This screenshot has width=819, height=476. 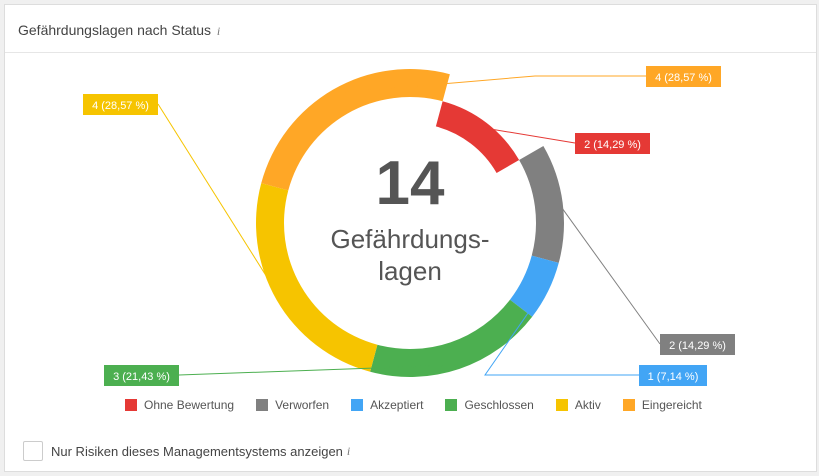 I want to click on widget-title: Gefährdungslagen nach Status i, so click(x=119, y=30).